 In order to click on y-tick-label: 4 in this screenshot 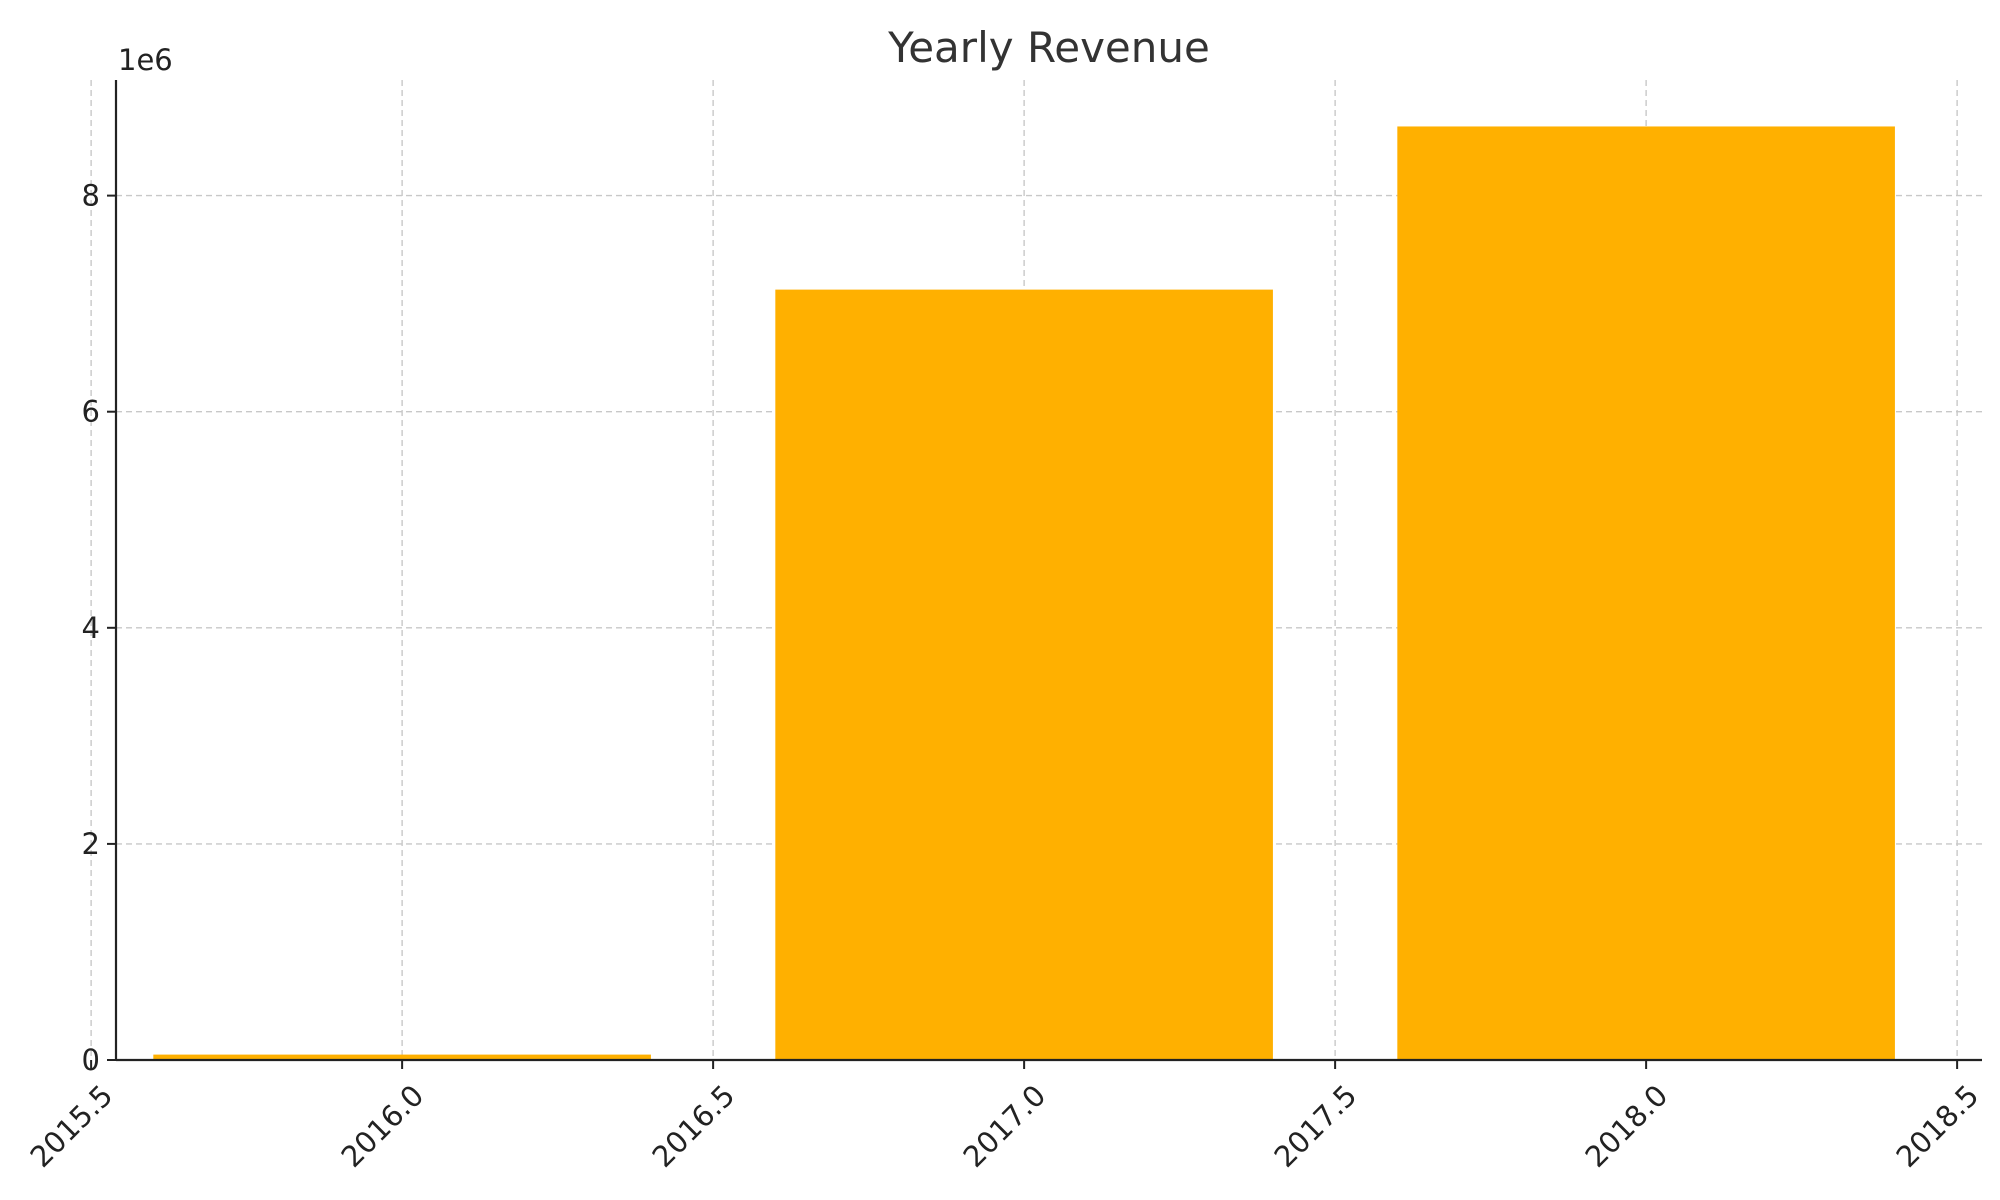, I will do `click(91, 628)`.